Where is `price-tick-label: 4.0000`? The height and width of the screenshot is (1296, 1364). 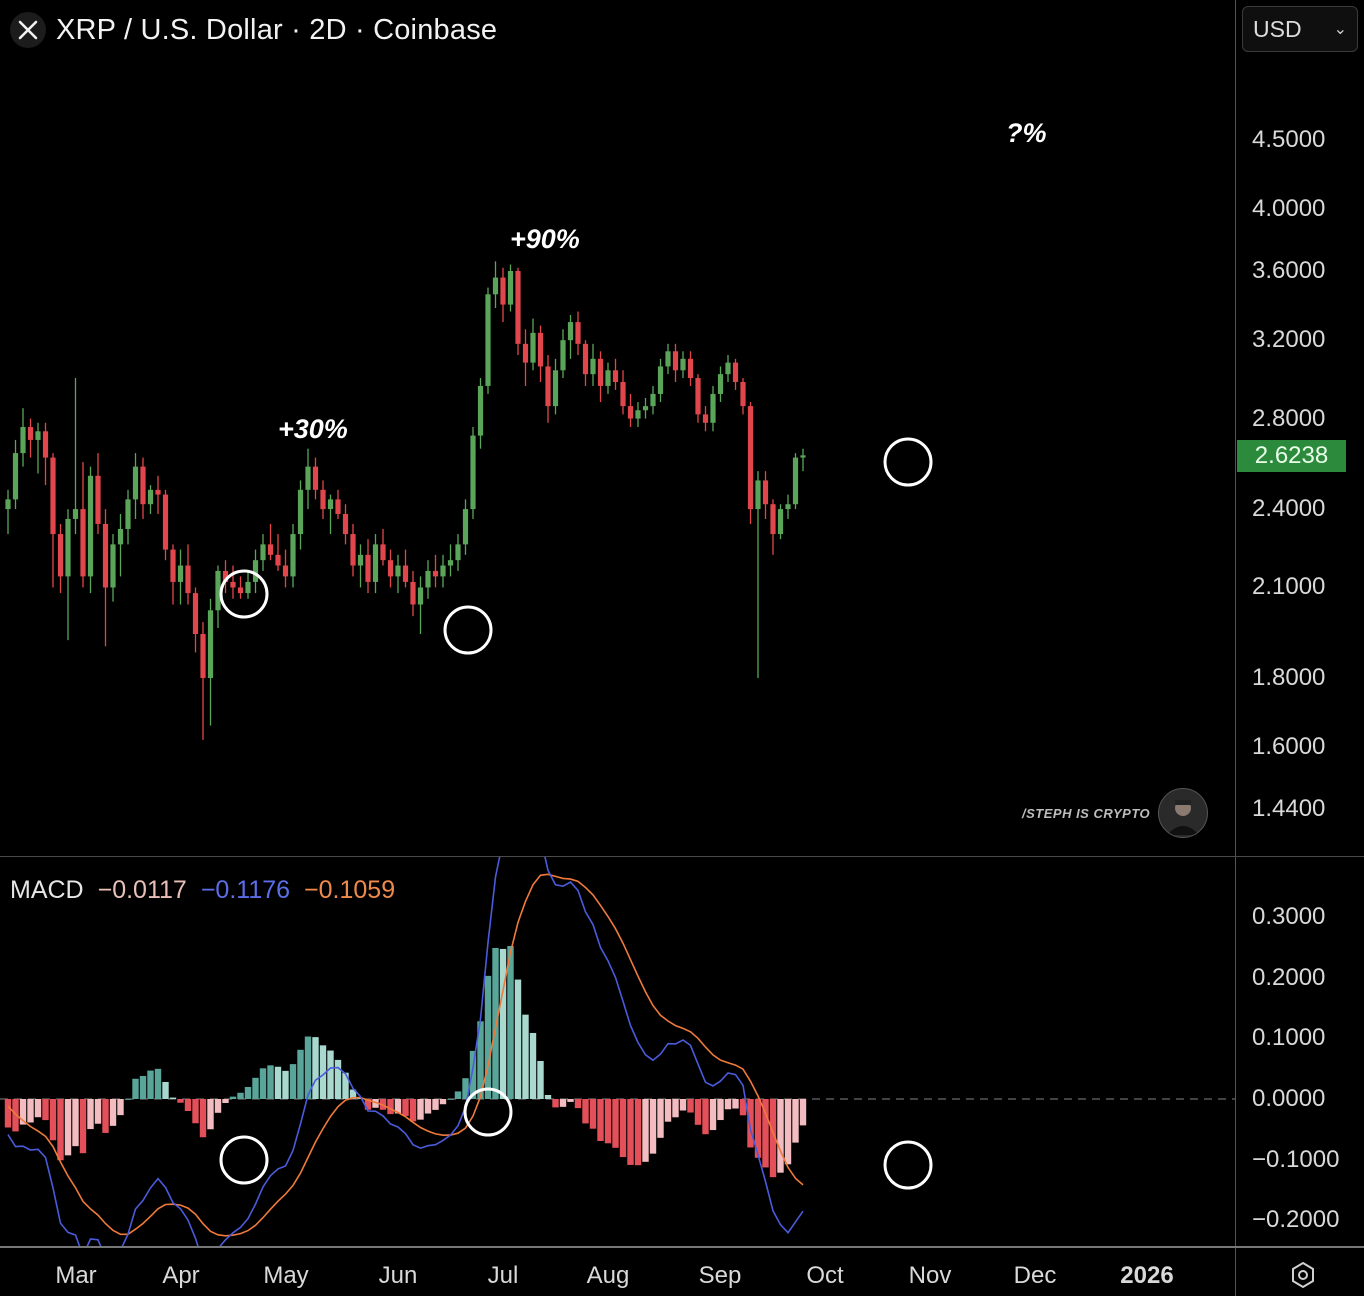 price-tick-label: 4.0000 is located at coordinates (1289, 209).